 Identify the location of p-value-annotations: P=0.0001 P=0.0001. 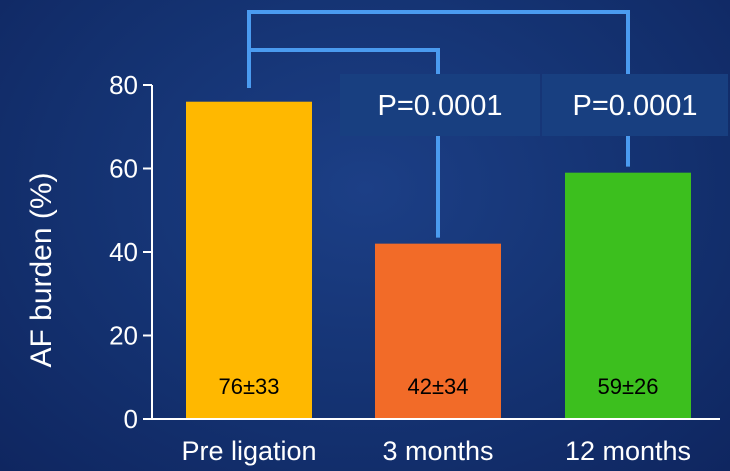
(534, 105).